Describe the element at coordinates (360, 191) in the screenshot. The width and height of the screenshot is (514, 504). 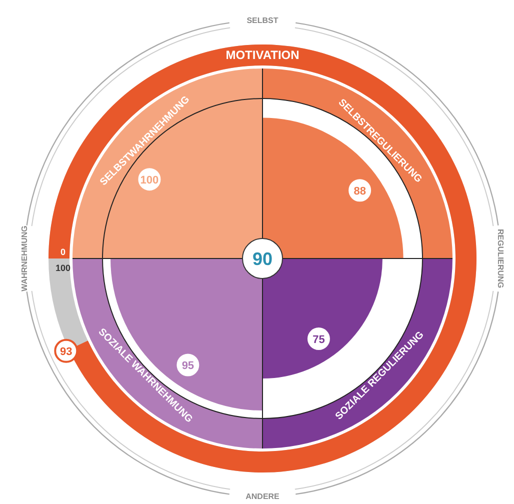
I see `data-label: 88` at that location.